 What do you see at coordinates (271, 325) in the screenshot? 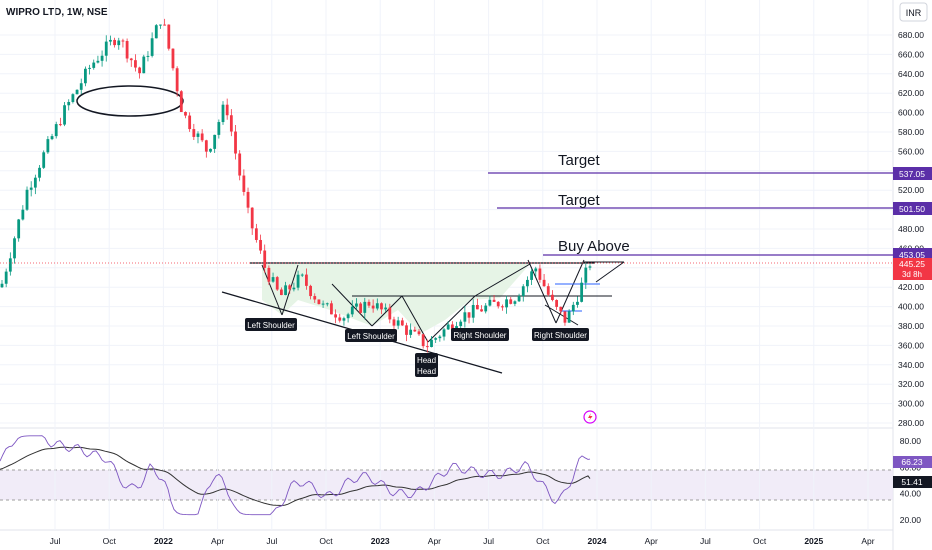
I see `left-shoulder-label-1: Left Shoulder` at bounding box center [271, 325].